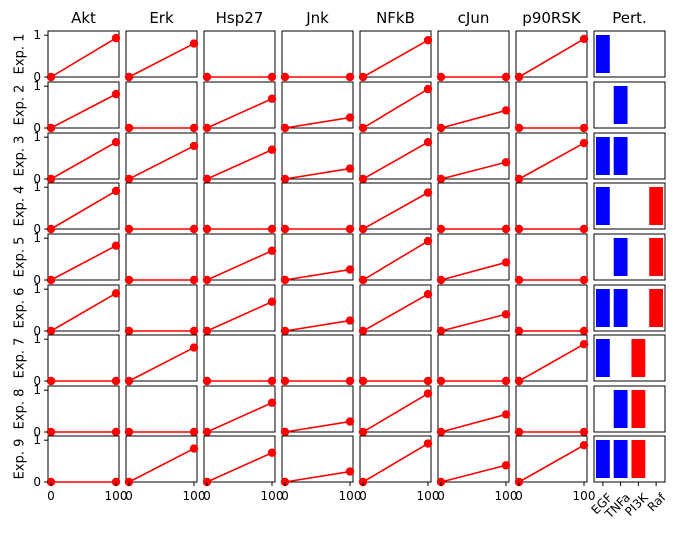 The image size is (678, 536). I want to click on column-title-nfkb: NFkB, so click(395, 18).